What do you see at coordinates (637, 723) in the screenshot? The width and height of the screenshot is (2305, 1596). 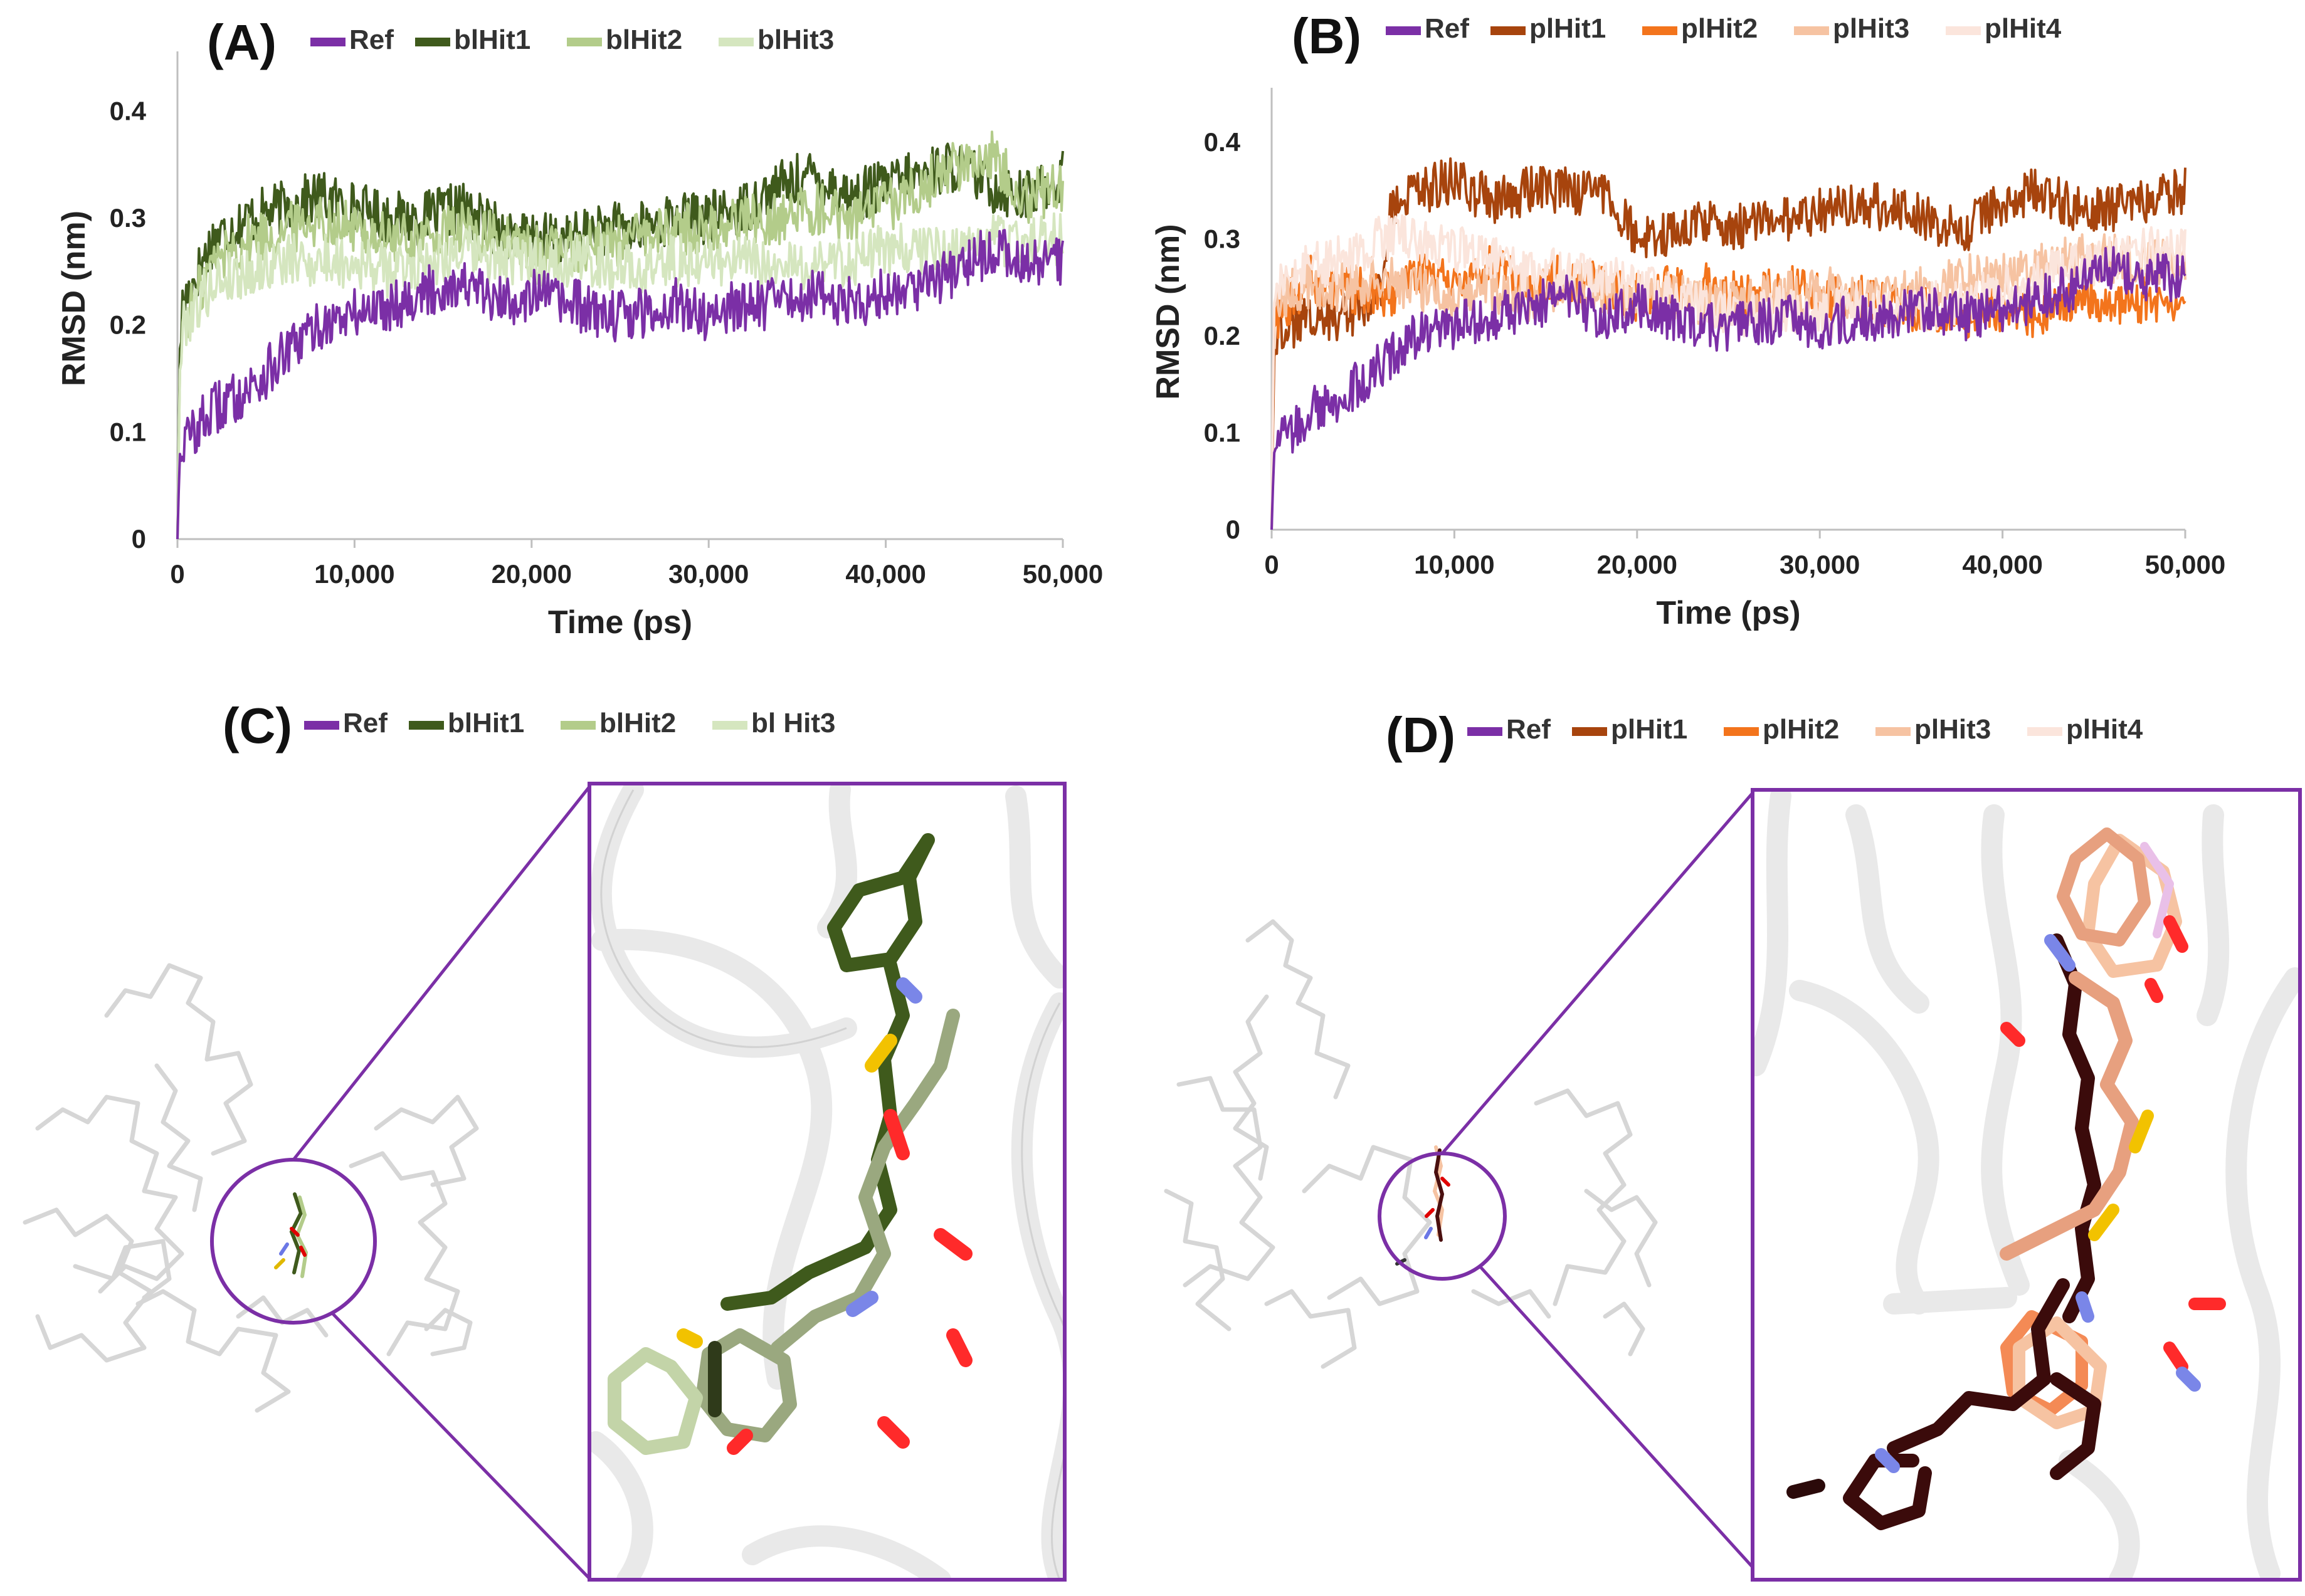 I see `legend-label: blHit2` at bounding box center [637, 723].